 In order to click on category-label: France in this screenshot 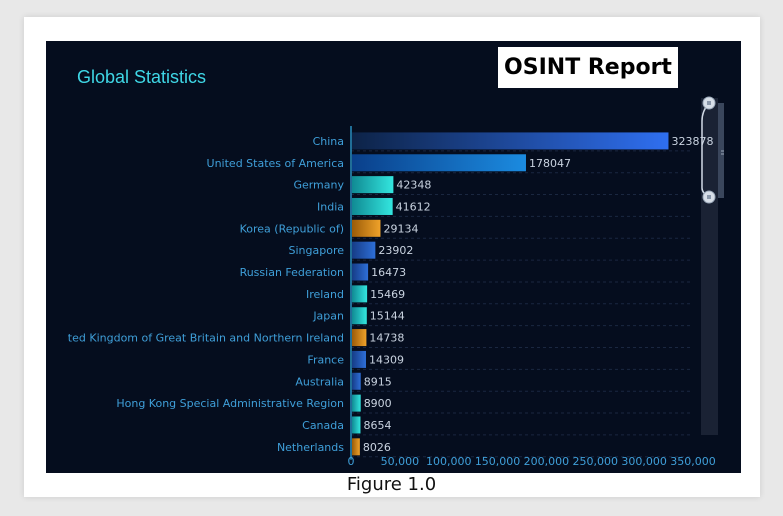, I will do `click(325, 359)`.